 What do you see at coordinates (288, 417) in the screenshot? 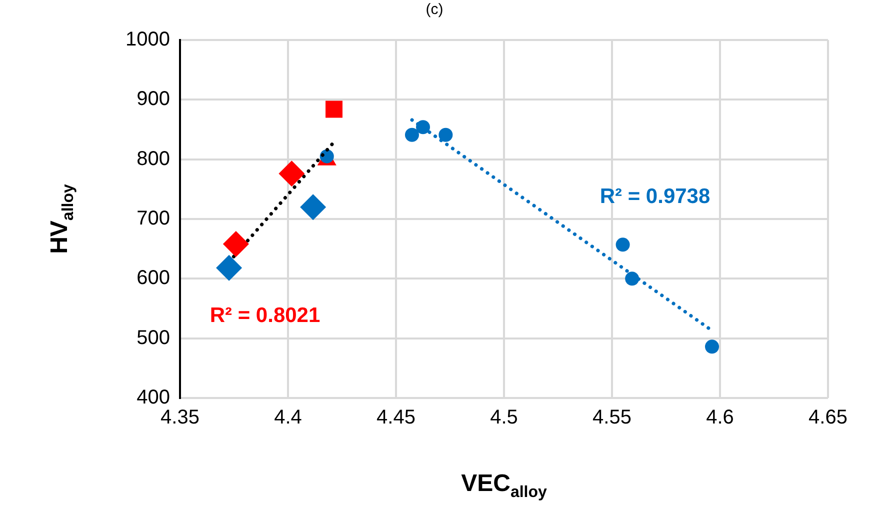
I see `x-tick-label: 4.4` at bounding box center [288, 417].